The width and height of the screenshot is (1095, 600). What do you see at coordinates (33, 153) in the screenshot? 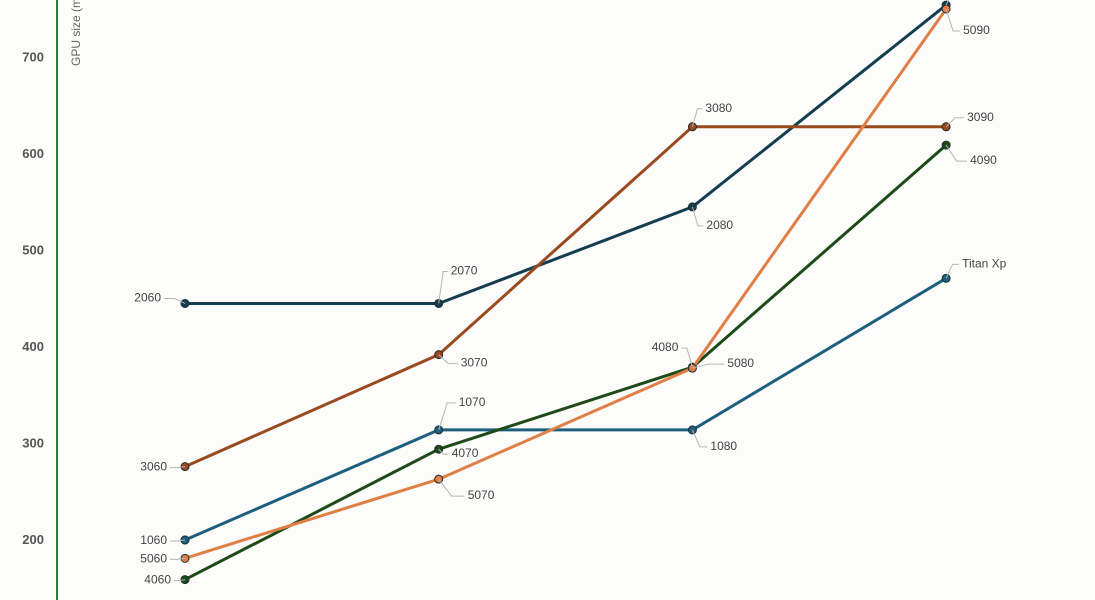
I see `y-tick-label-600: 600` at bounding box center [33, 153].